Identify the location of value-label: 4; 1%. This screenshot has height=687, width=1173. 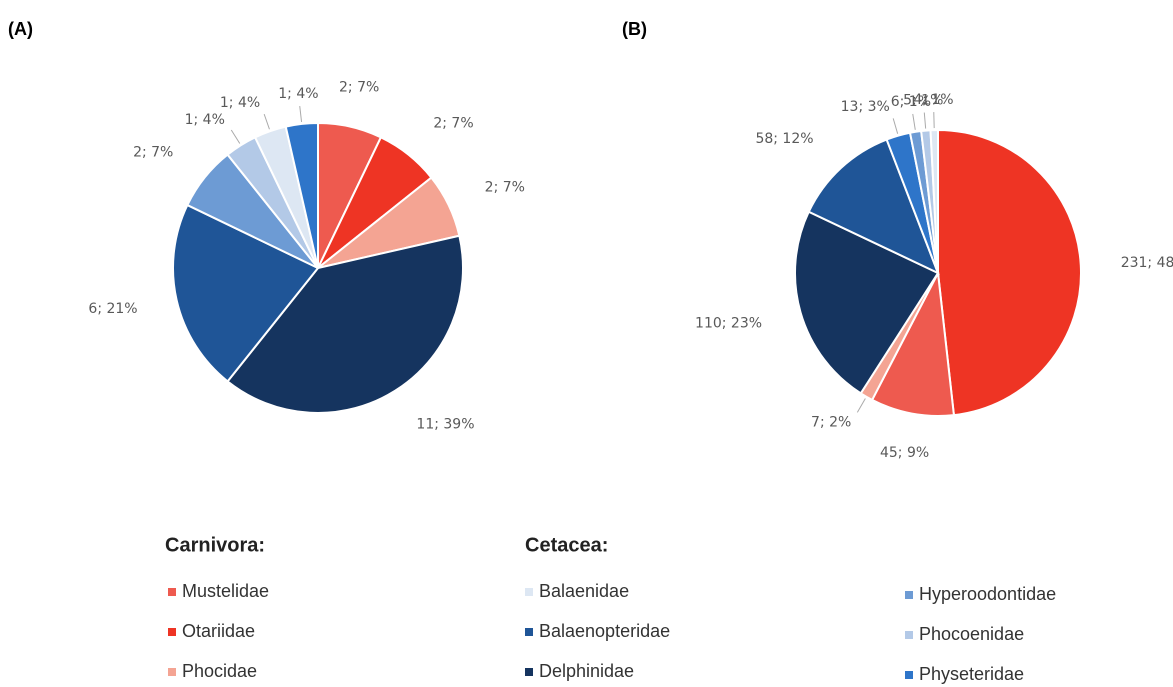
(933, 100).